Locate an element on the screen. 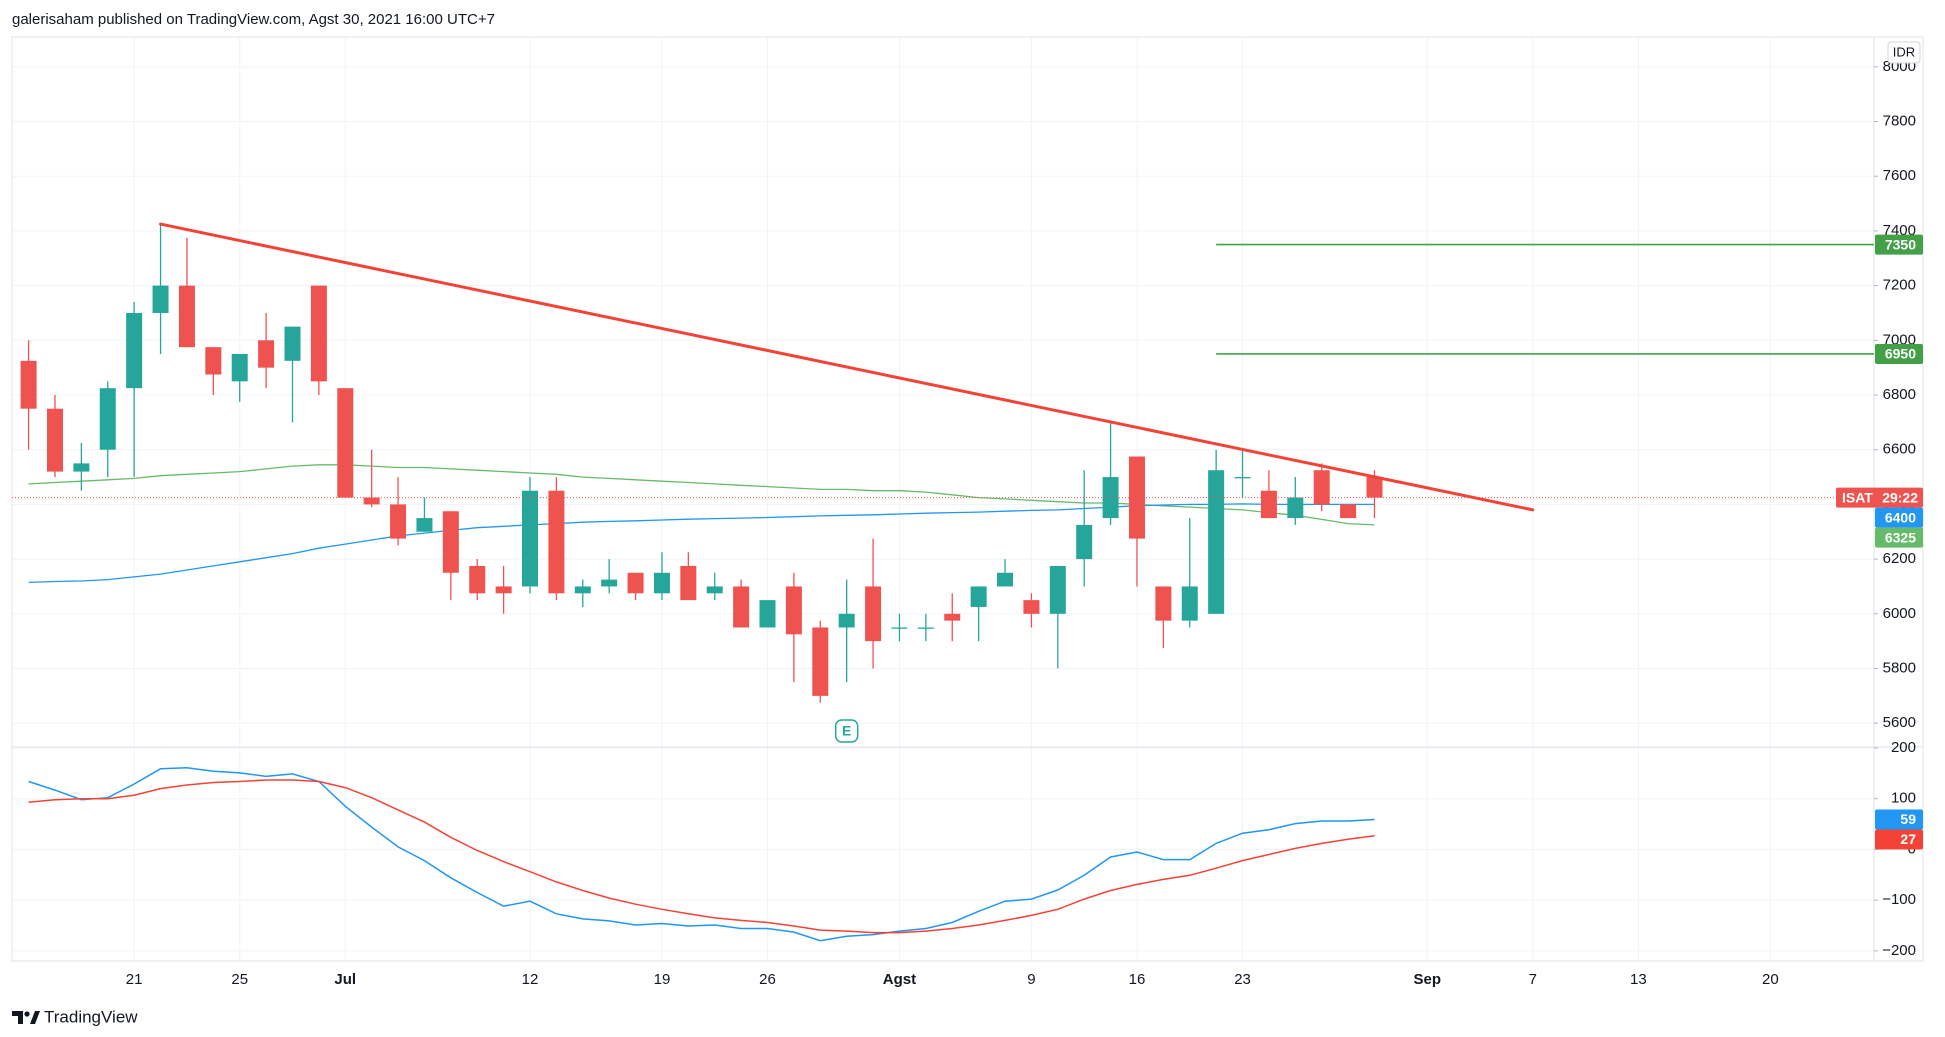 The width and height of the screenshot is (1945, 1037). value-tag-label: 27 is located at coordinates (1908, 839).